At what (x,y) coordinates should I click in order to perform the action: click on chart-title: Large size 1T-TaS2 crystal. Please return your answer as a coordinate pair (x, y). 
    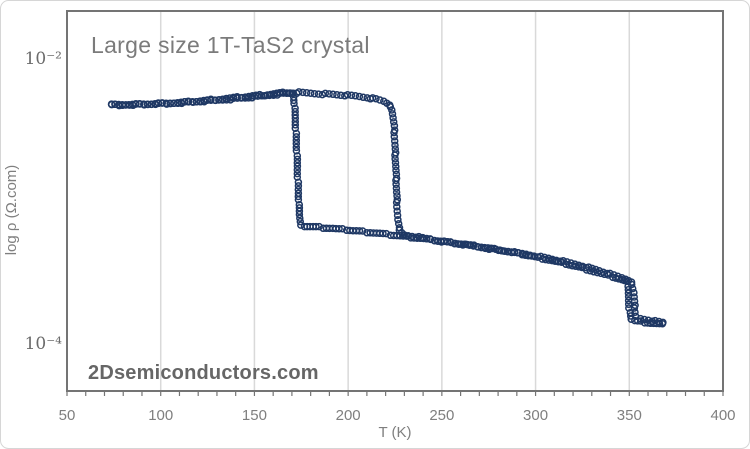
    Looking at the image, I should click on (230, 45).